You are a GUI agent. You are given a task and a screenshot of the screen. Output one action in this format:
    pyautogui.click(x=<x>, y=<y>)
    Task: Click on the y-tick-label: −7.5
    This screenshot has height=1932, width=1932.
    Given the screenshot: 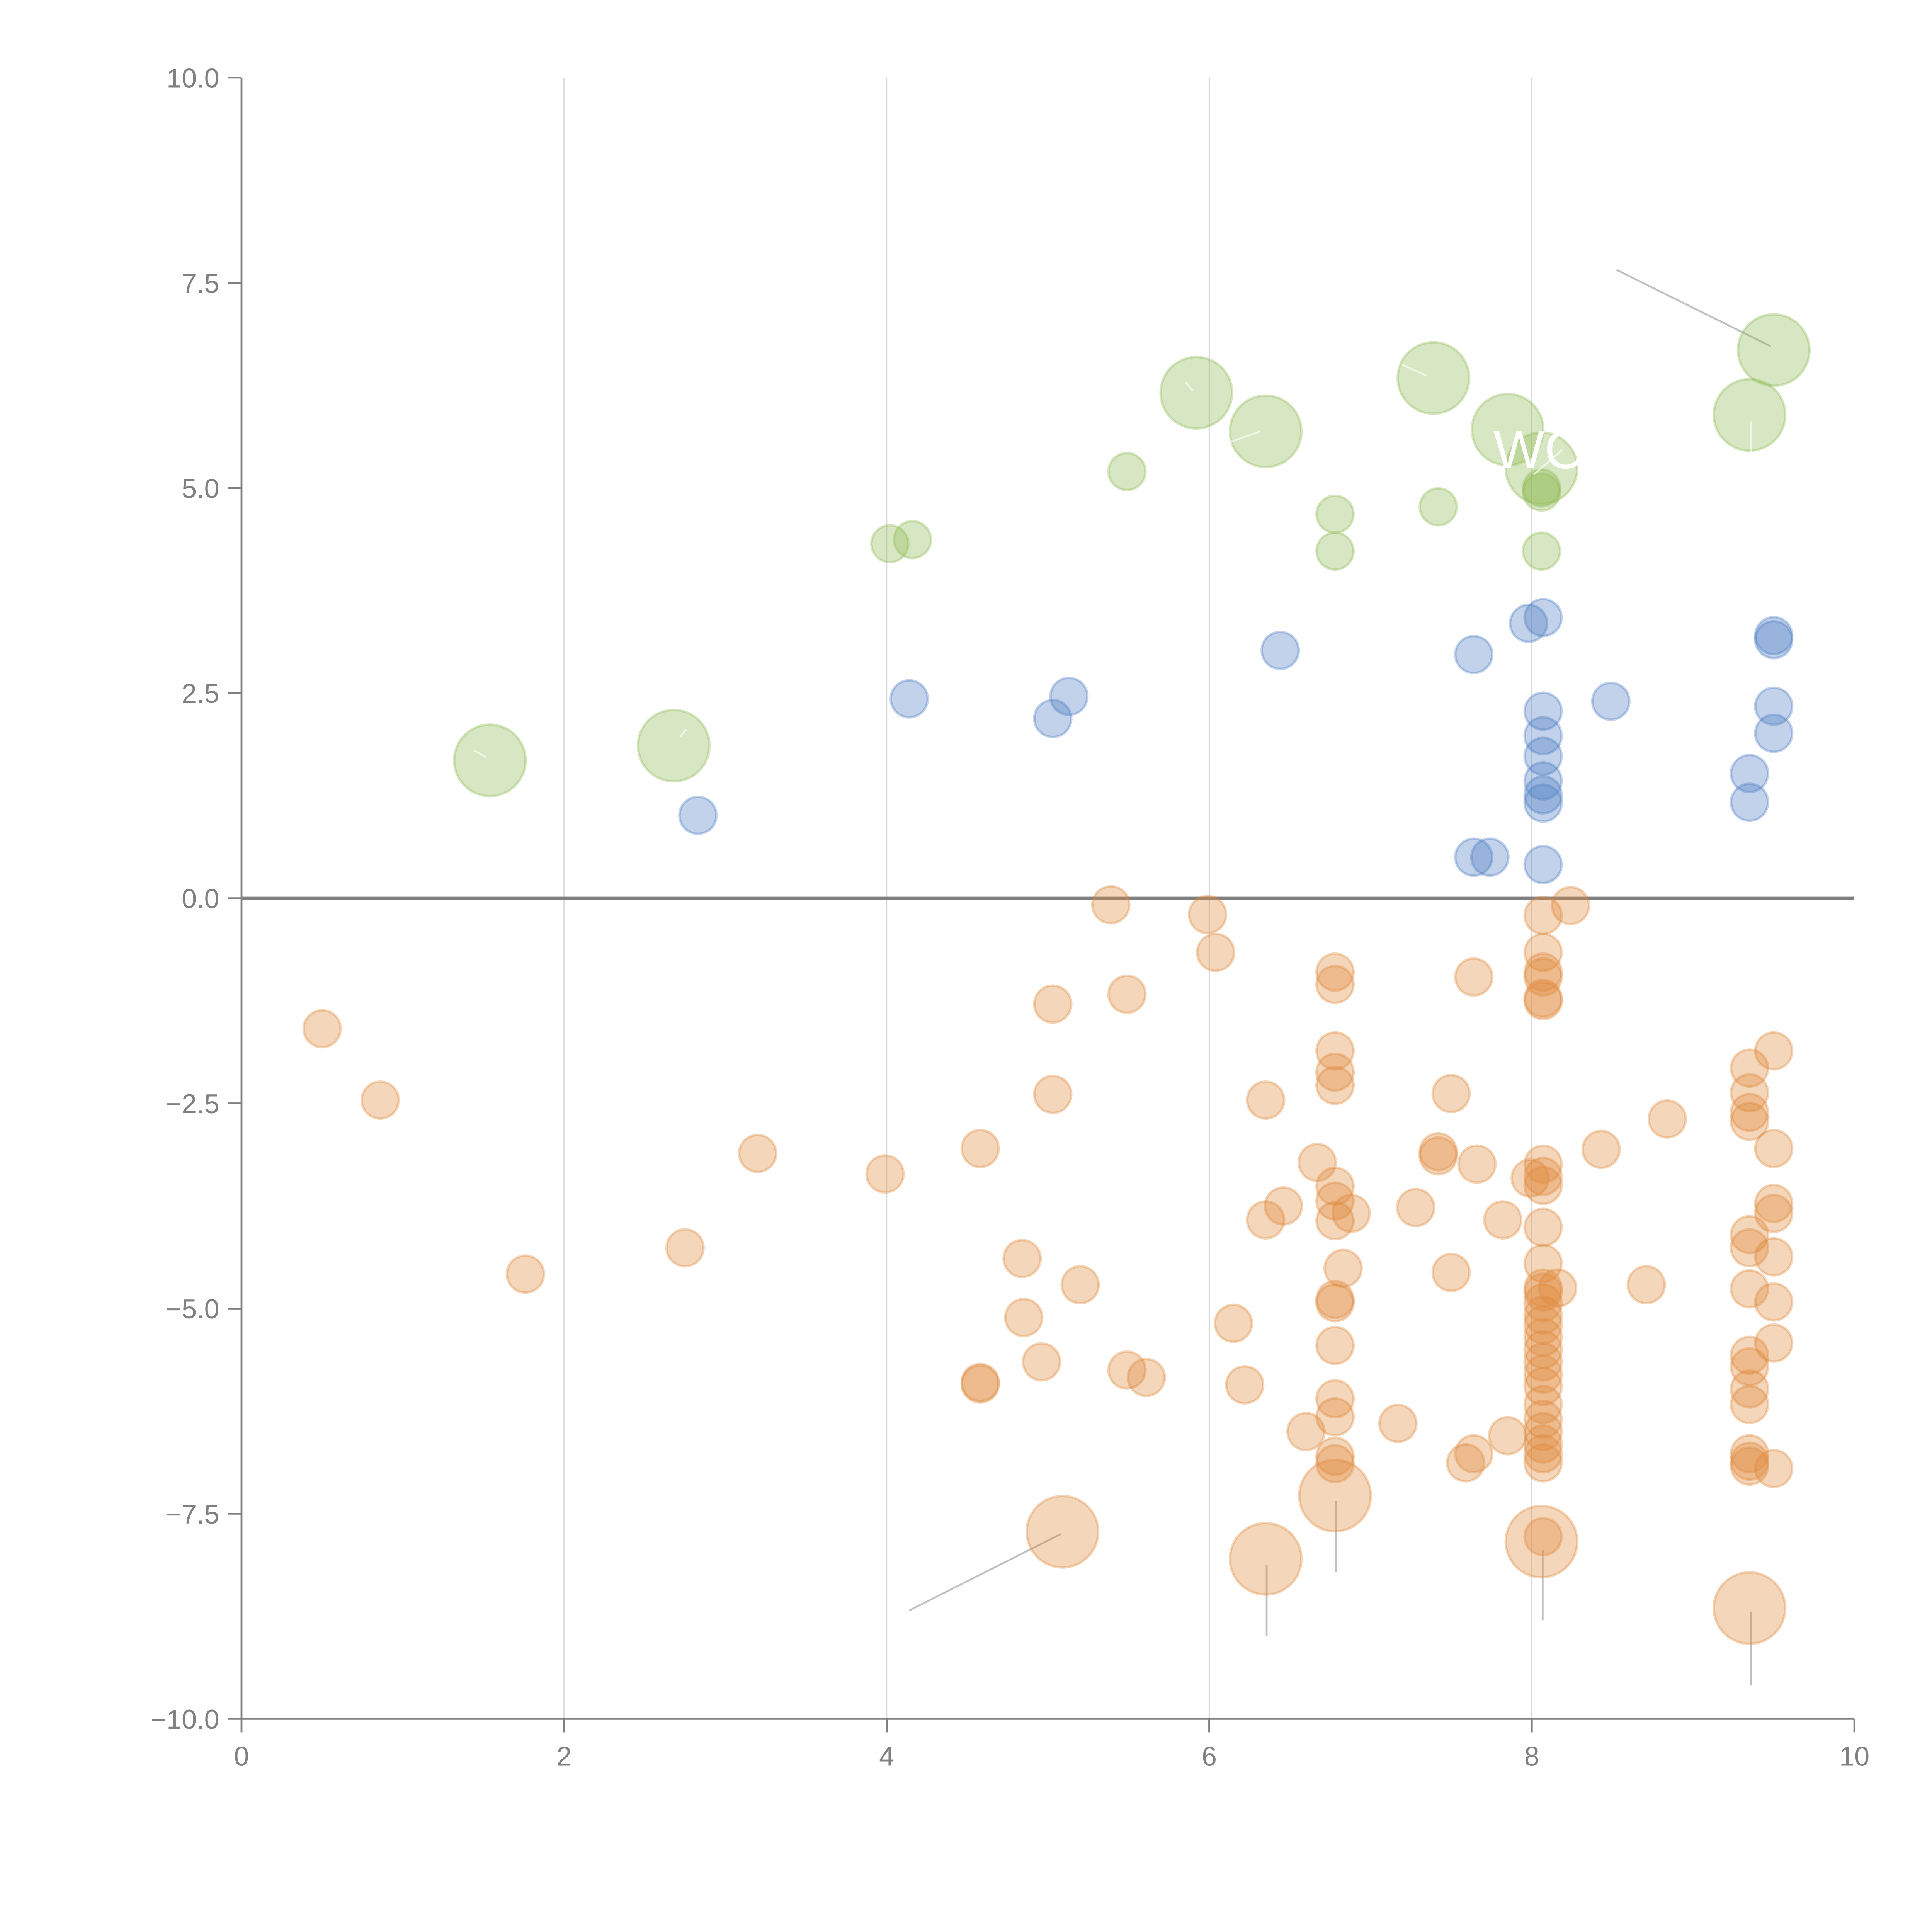 What is the action you would take?
    pyautogui.click(x=192, y=1514)
    